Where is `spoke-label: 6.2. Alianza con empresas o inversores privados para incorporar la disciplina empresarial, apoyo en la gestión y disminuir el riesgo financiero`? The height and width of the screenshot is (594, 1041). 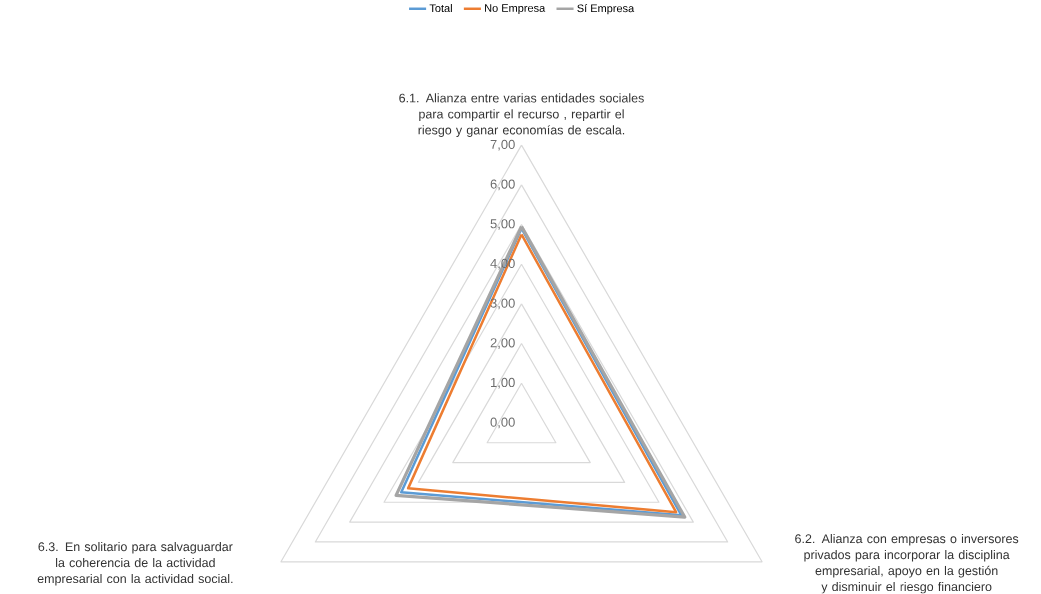
spoke-label: 6.2. Alianza con empresas o inversores privados para incorporar la disciplina empresarial, apoyo en la gestión y disminuir el riesgo financiero is located at coordinates (907, 564).